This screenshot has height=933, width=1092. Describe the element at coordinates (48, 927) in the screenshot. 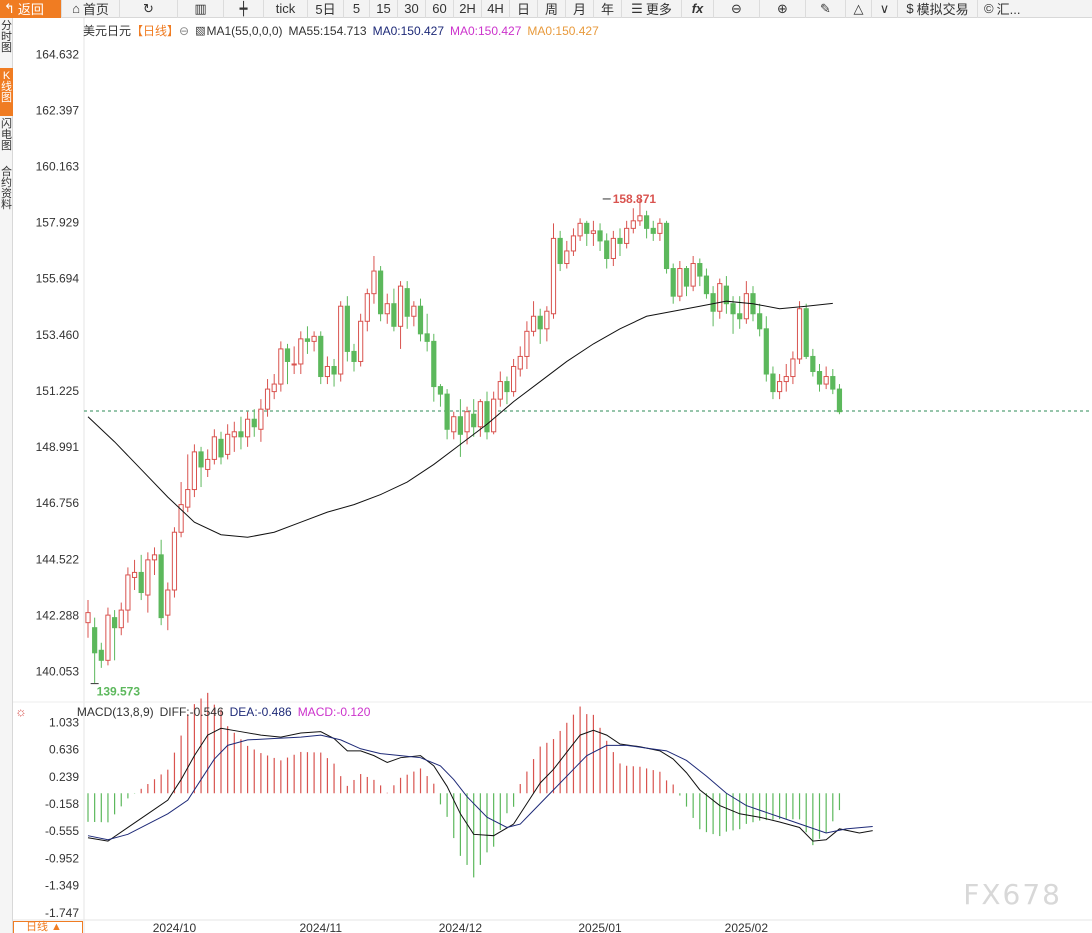

I see `period-selector: 日线 ▲` at that location.